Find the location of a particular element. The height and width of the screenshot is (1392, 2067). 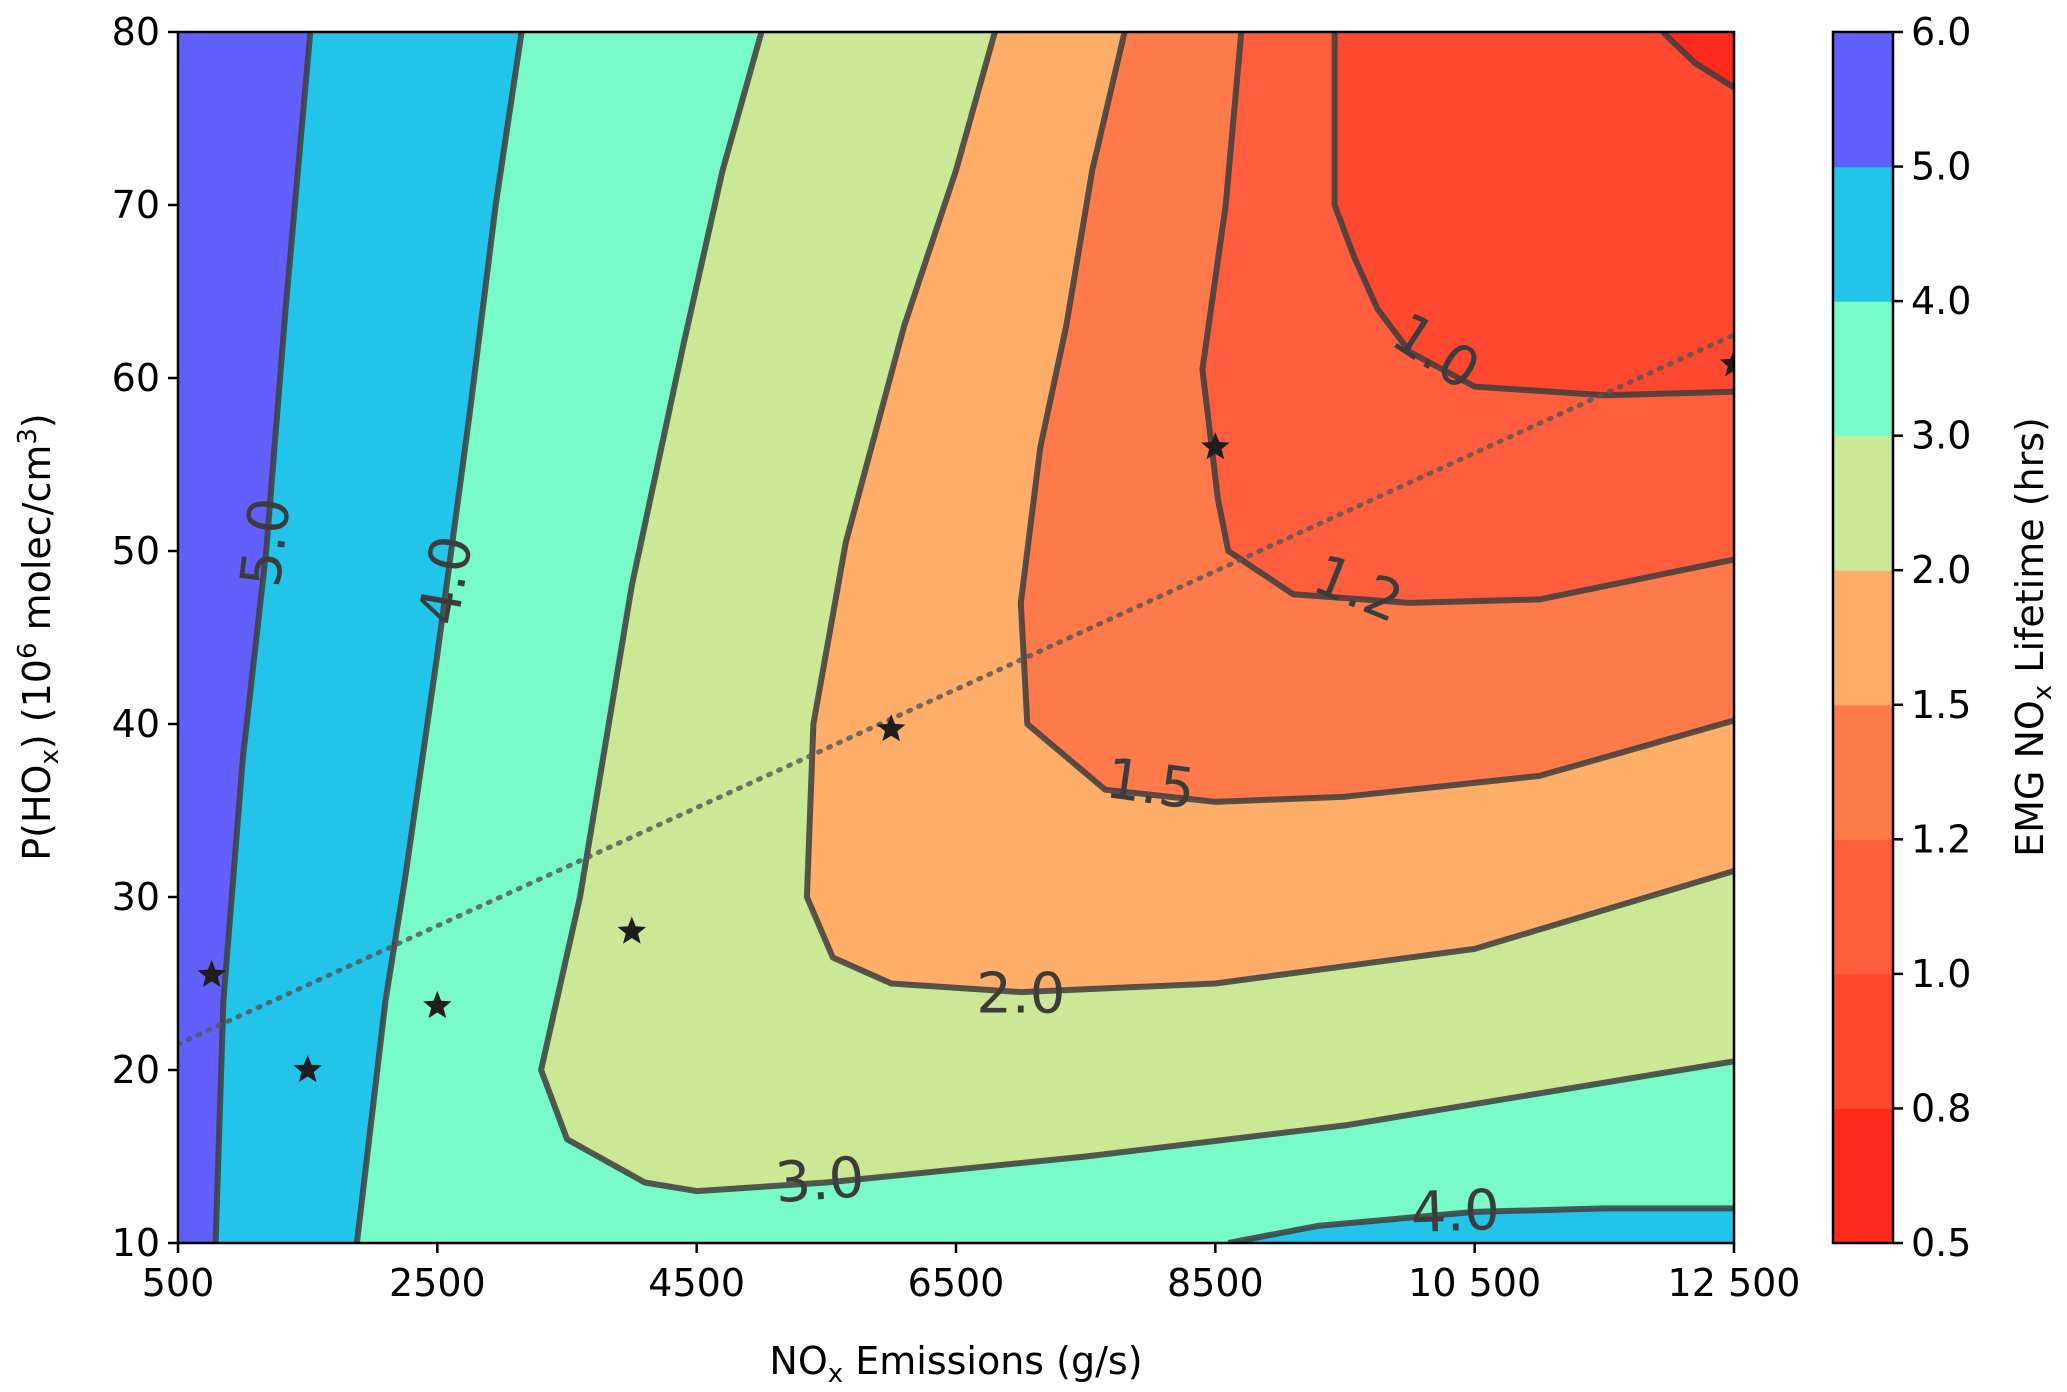

y-tick-label: 50 is located at coordinates (136, 551).